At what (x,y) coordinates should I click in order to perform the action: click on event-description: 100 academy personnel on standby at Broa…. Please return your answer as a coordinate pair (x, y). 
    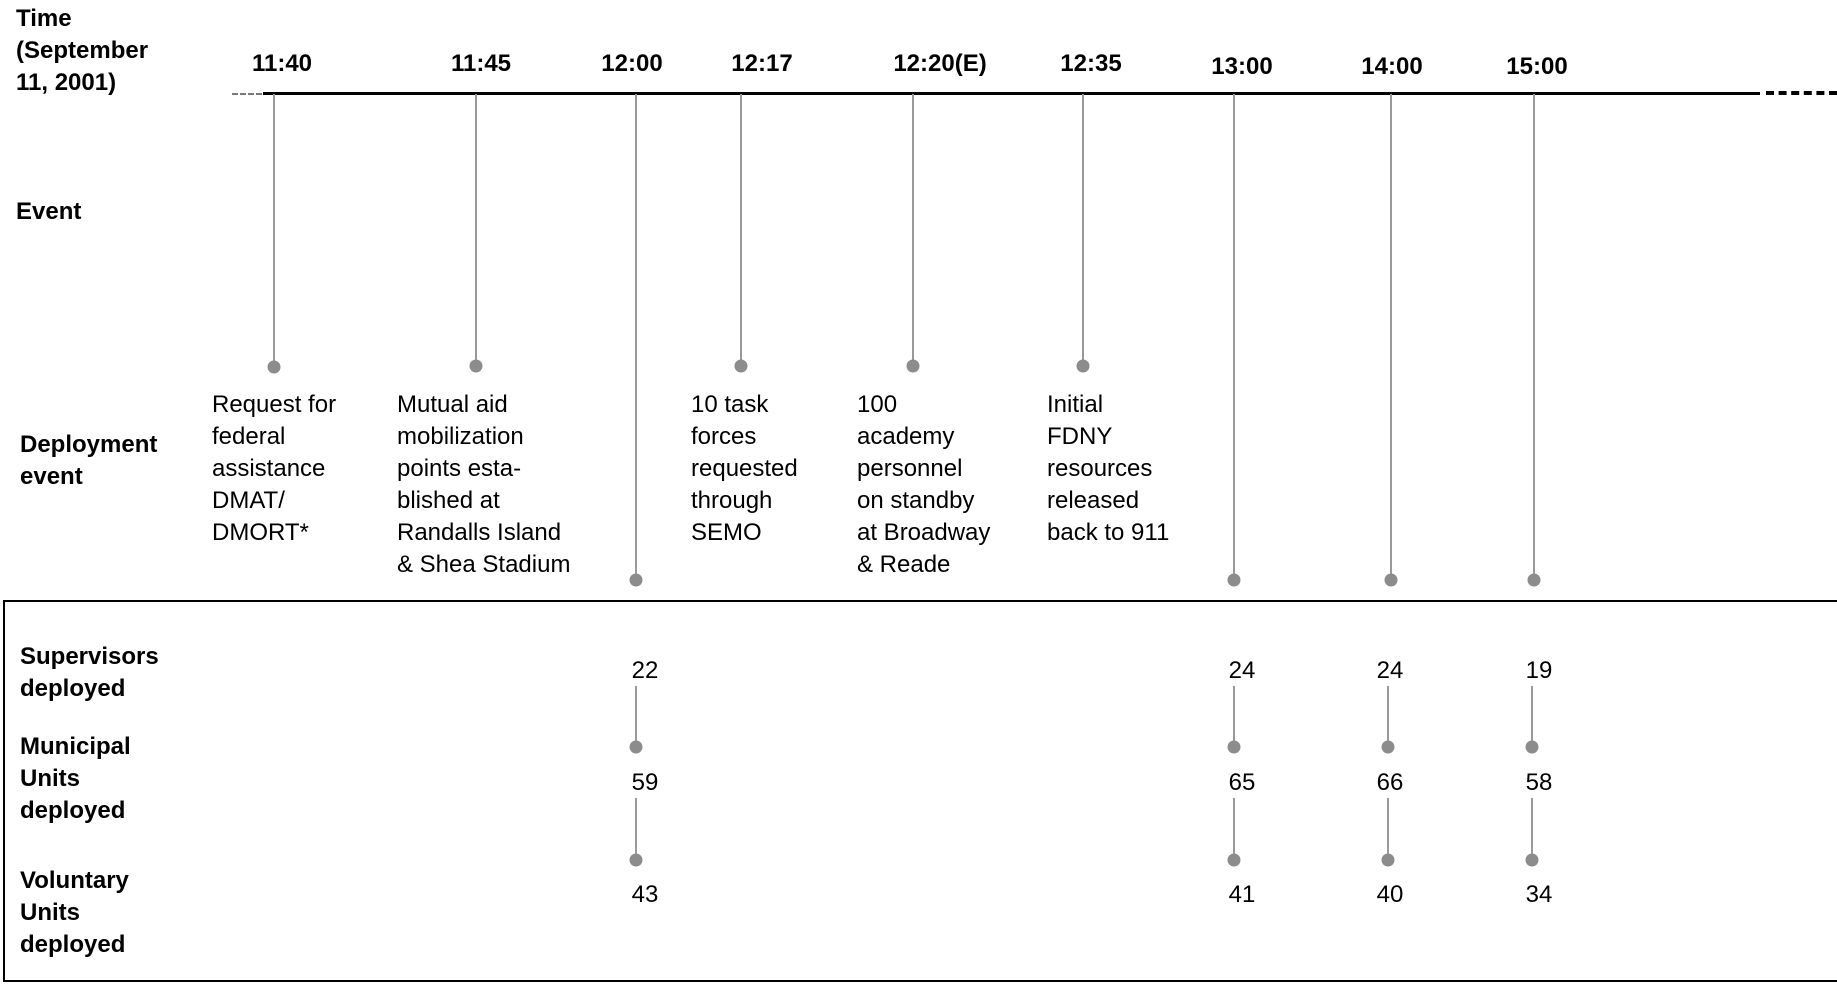
    Looking at the image, I should click on (923, 485).